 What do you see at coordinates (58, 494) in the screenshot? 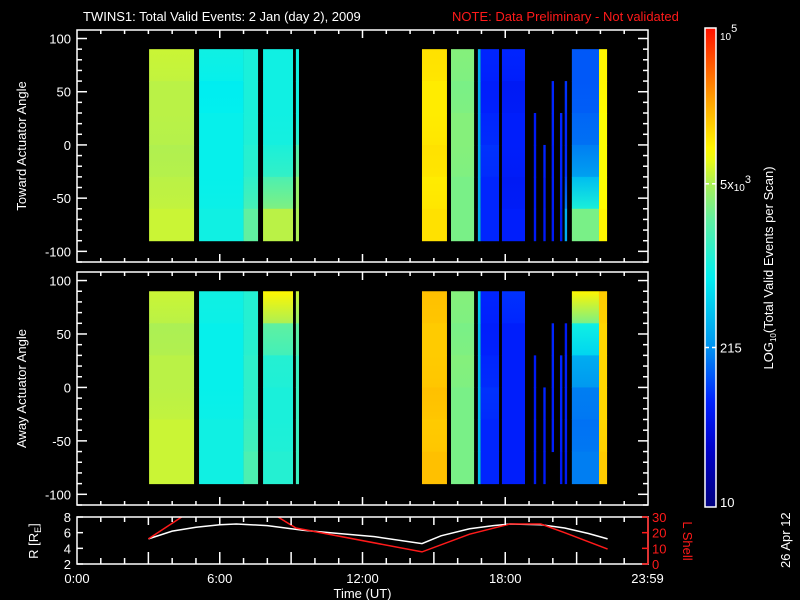
I see `y-tick-label: -100` at bounding box center [58, 494].